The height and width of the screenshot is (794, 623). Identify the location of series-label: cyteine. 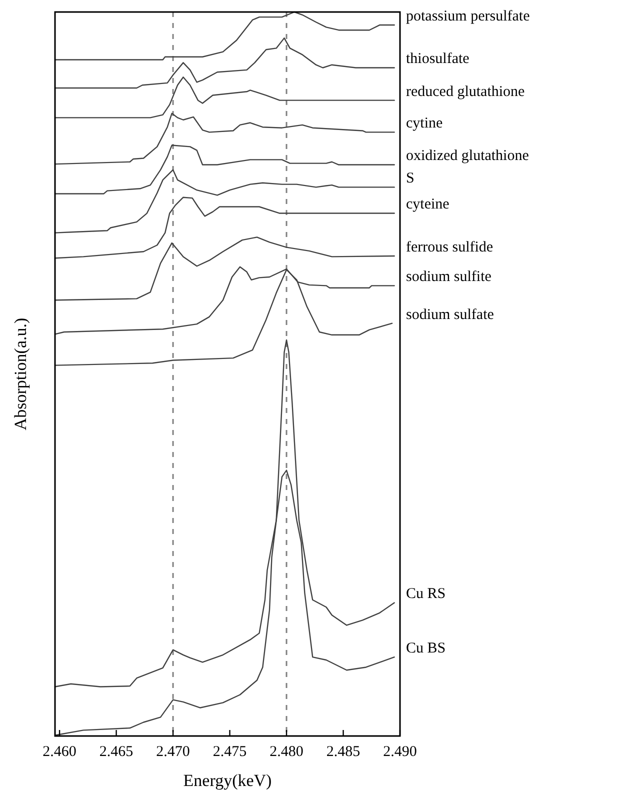
(428, 204).